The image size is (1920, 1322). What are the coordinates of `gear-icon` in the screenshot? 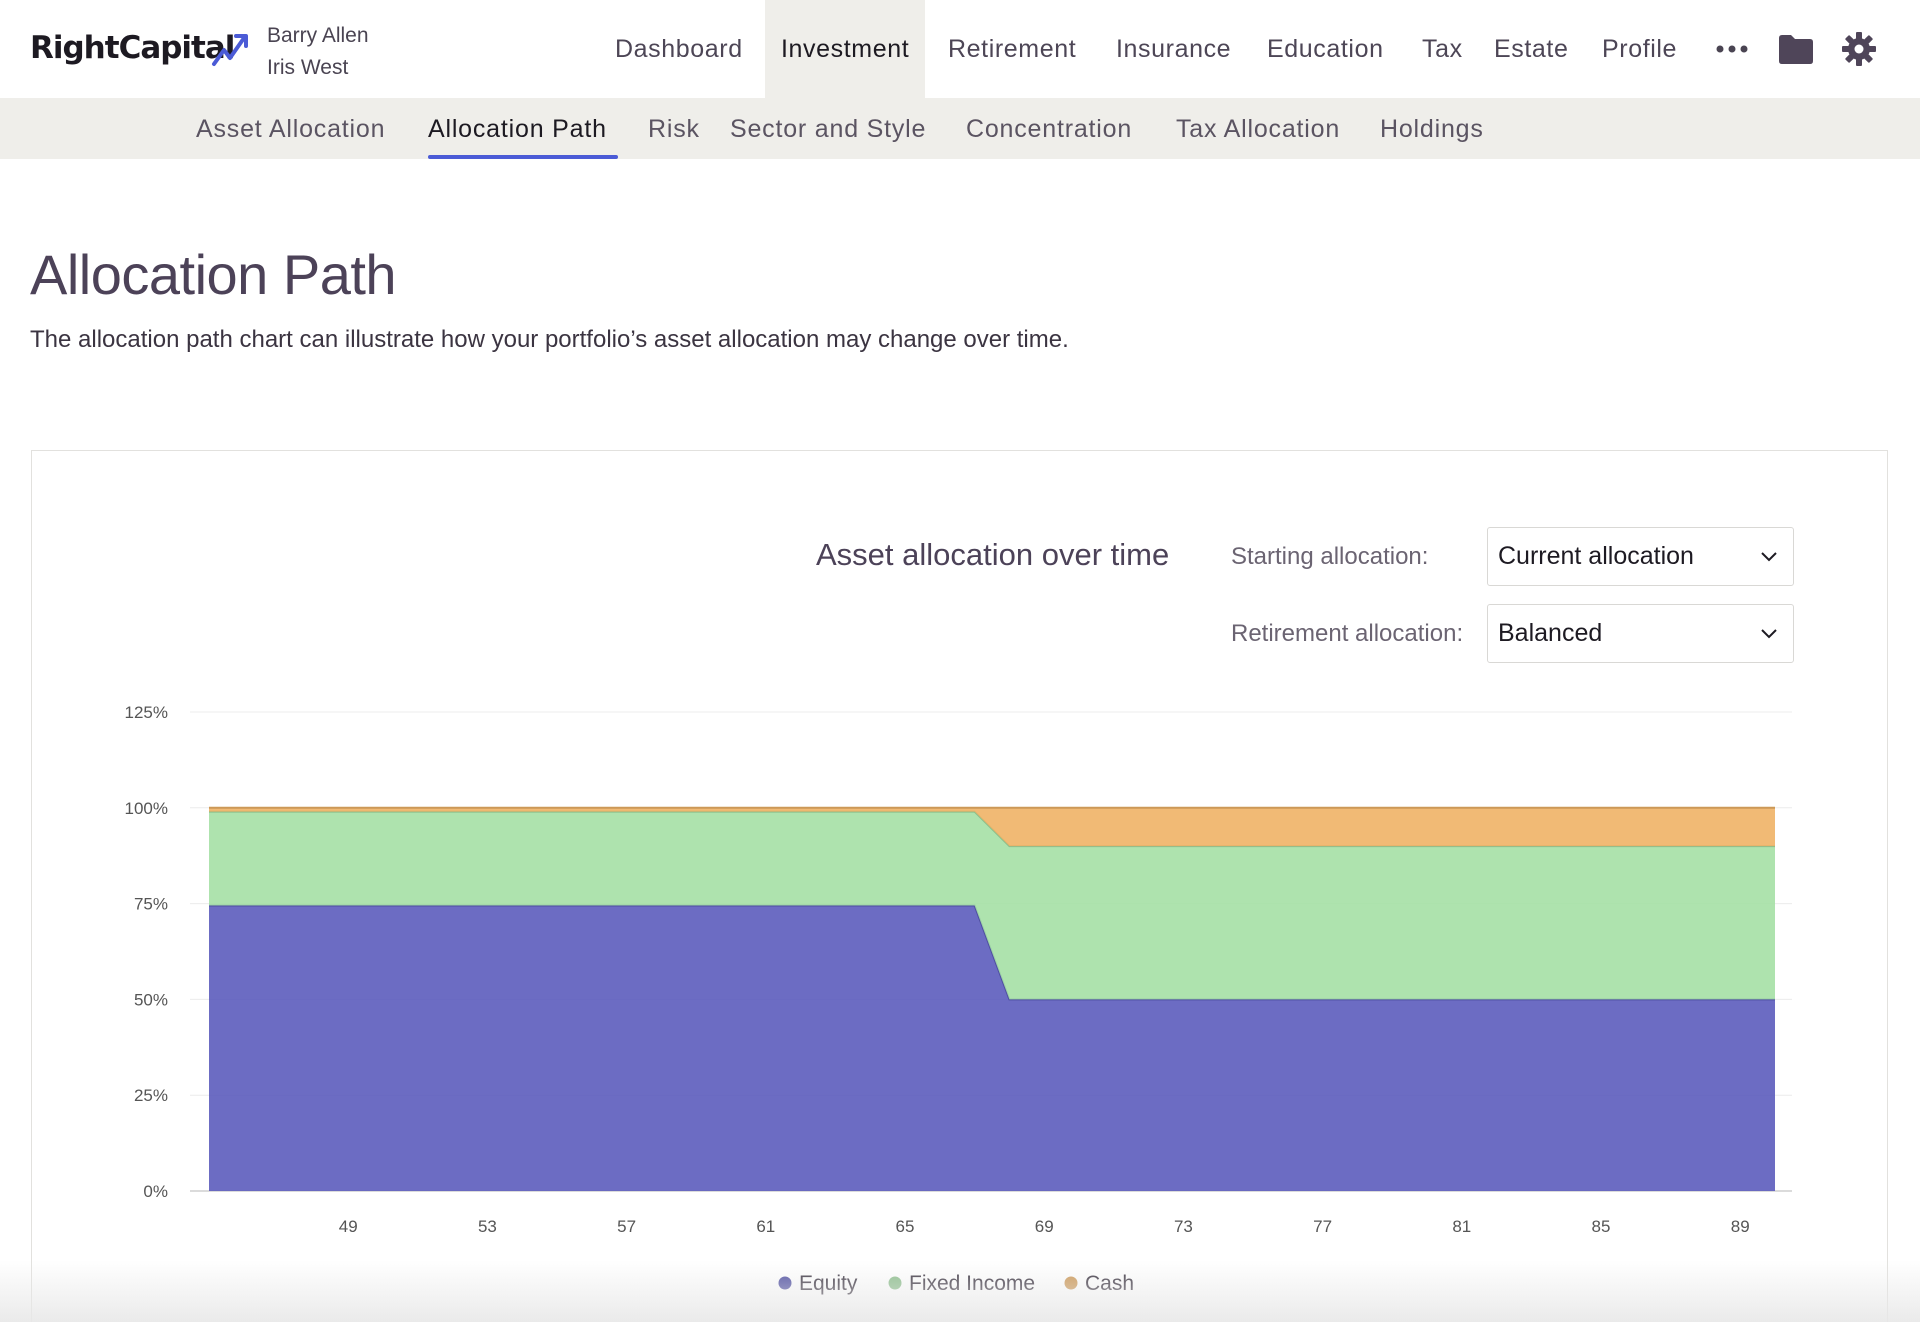 It's located at (1859, 49).